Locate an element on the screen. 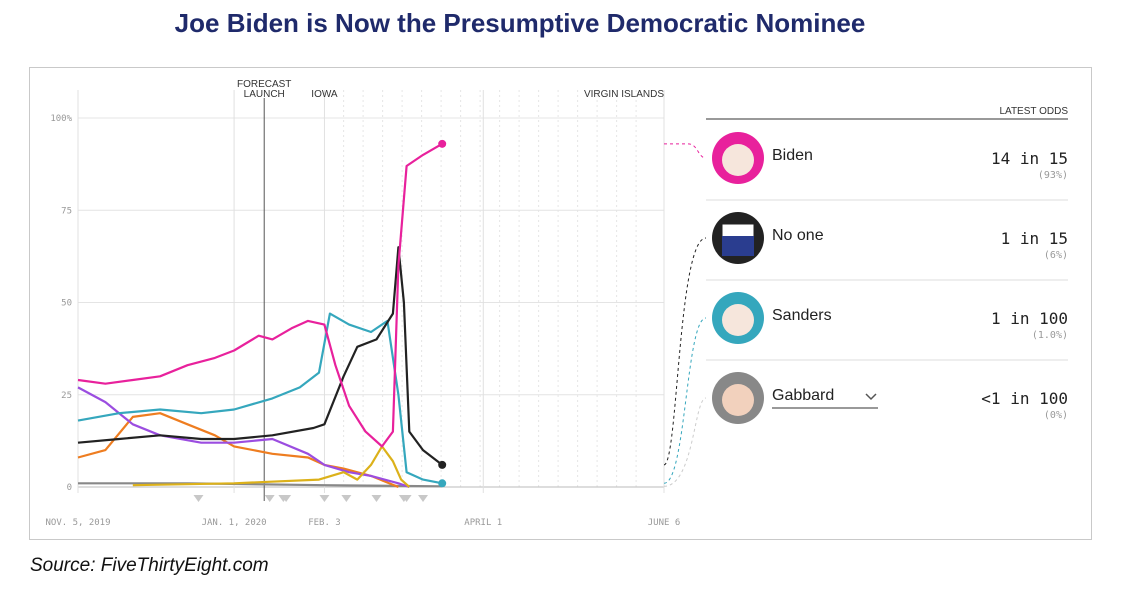 The height and width of the screenshot is (594, 1128). x-tick-label: FEB. 3 is located at coordinates (324, 523).